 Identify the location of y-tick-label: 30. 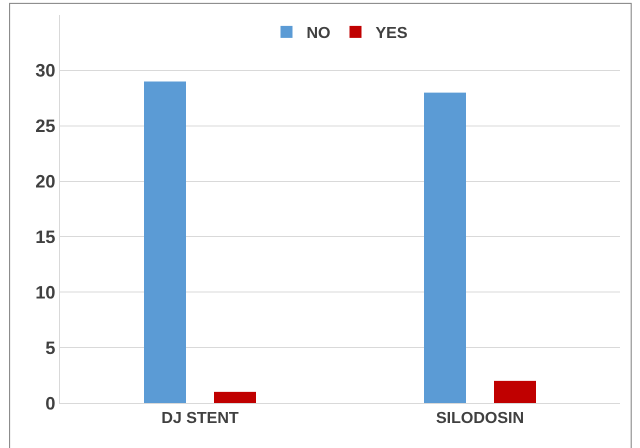
(45, 70).